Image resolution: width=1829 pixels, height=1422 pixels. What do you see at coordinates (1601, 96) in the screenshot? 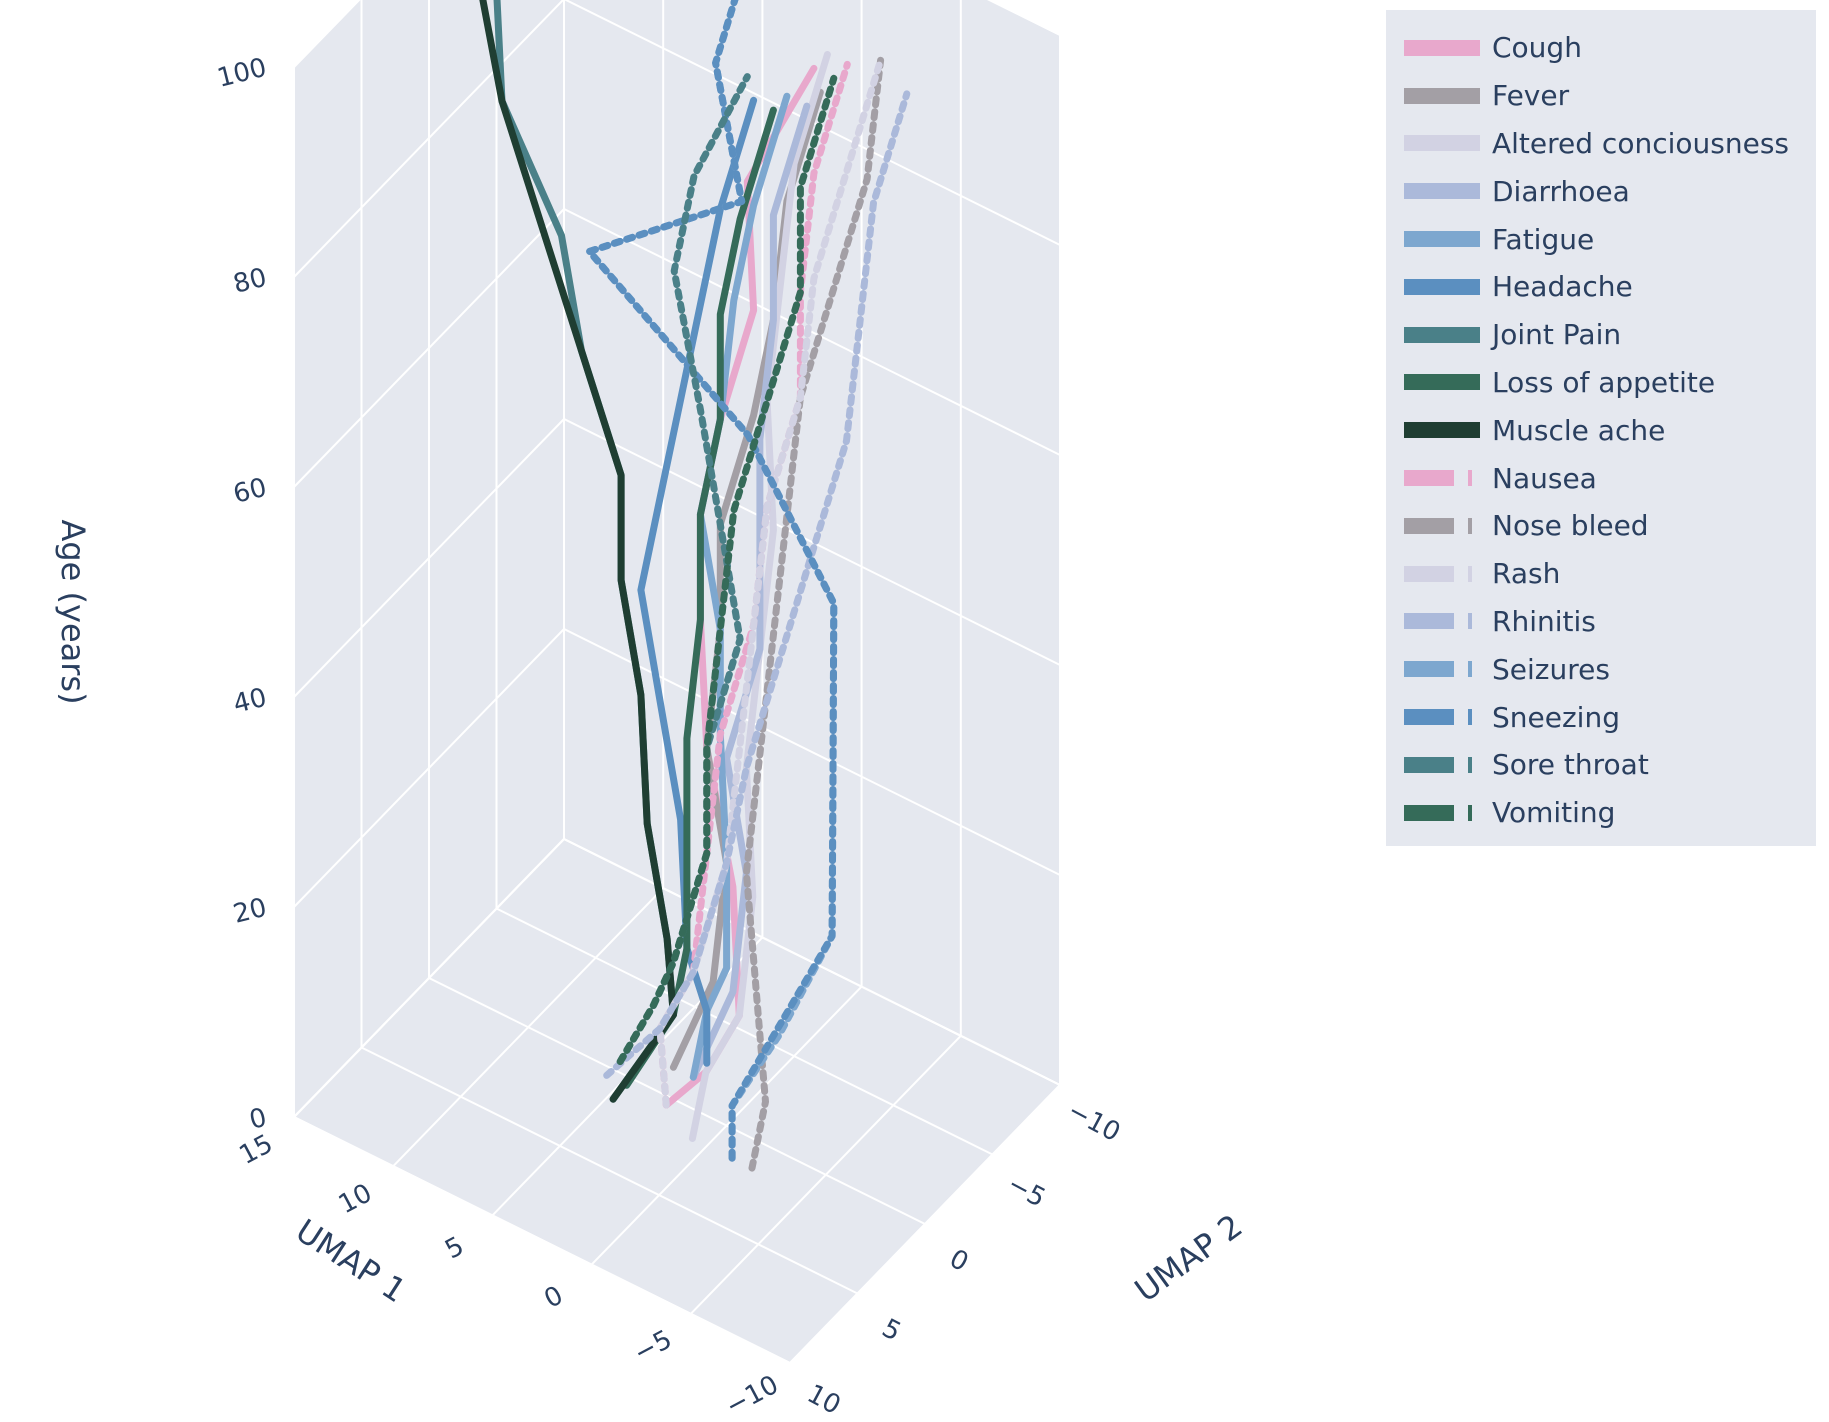
I see `legend-item: Fever` at bounding box center [1601, 96].